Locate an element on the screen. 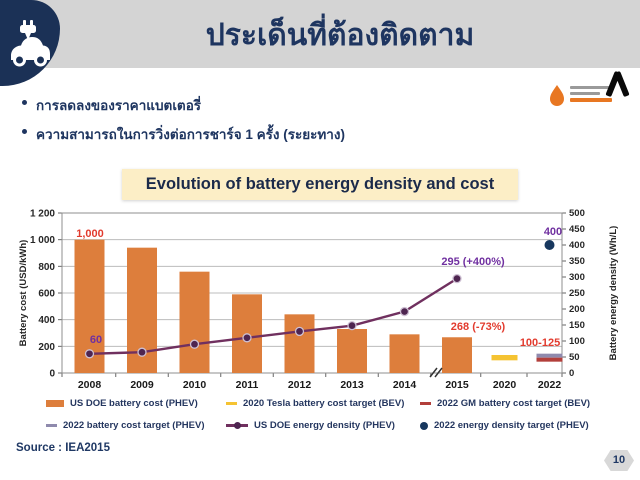 This screenshot has height=480, width=640. x-tick-label: 2015 is located at coordinates (457, 385).